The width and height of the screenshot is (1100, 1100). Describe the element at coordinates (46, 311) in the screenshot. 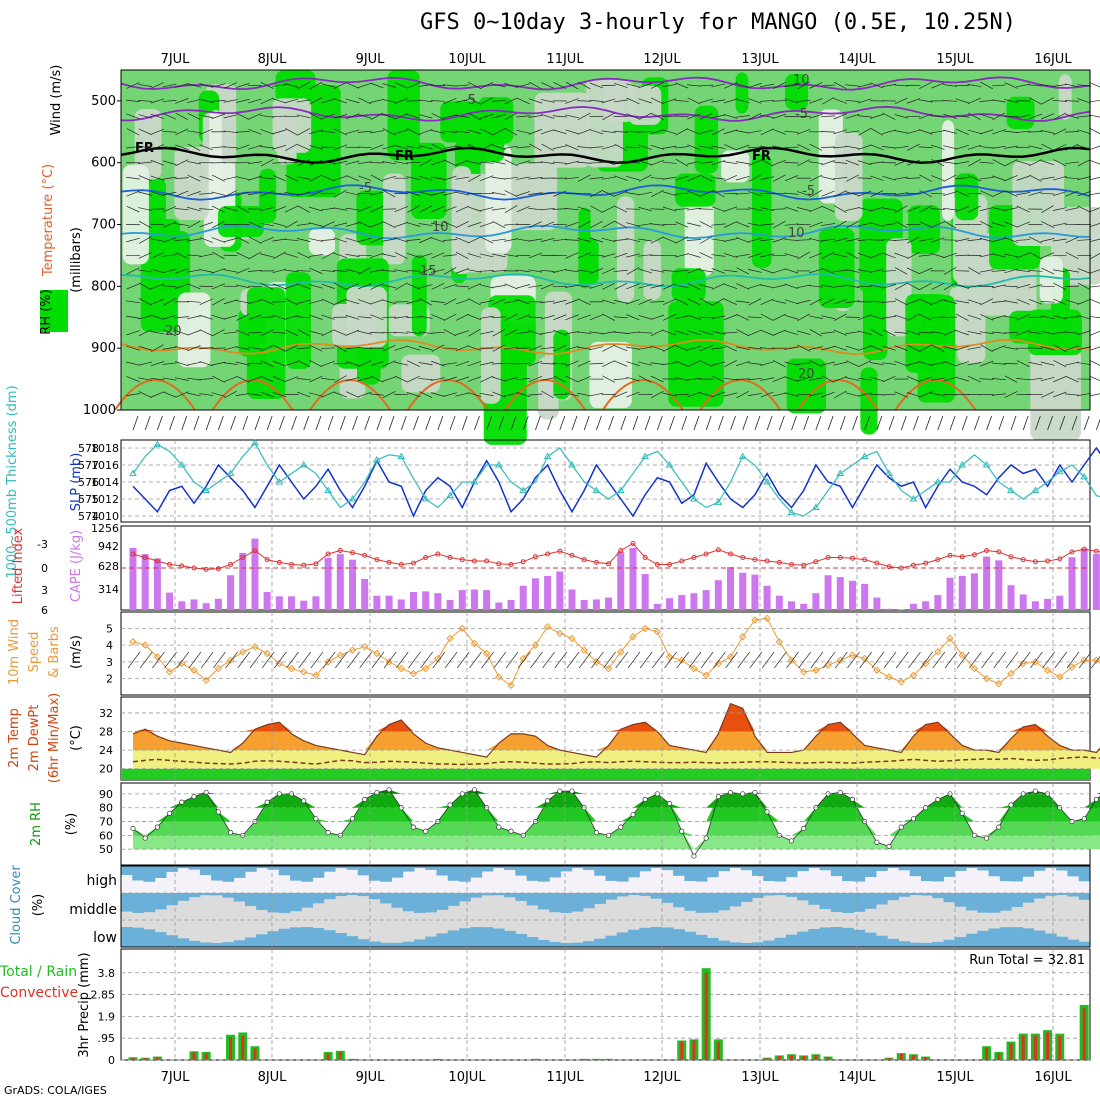

I see `rh-axis-label: RH (%)` at that location.